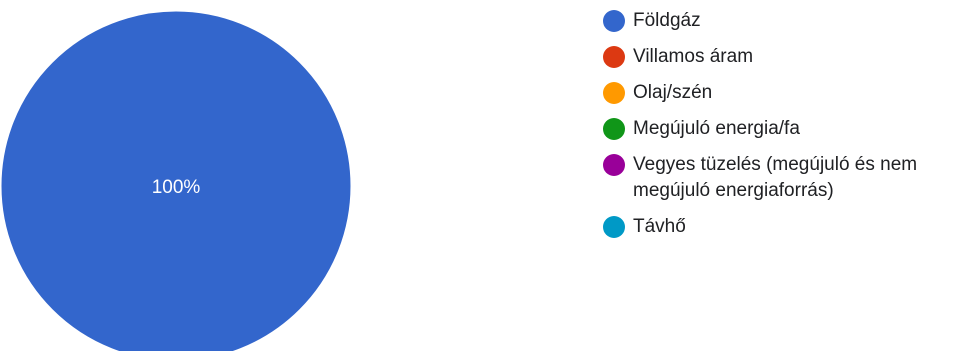  I want to click on legend-item-2: Olaj/szén, so click(788, 93).